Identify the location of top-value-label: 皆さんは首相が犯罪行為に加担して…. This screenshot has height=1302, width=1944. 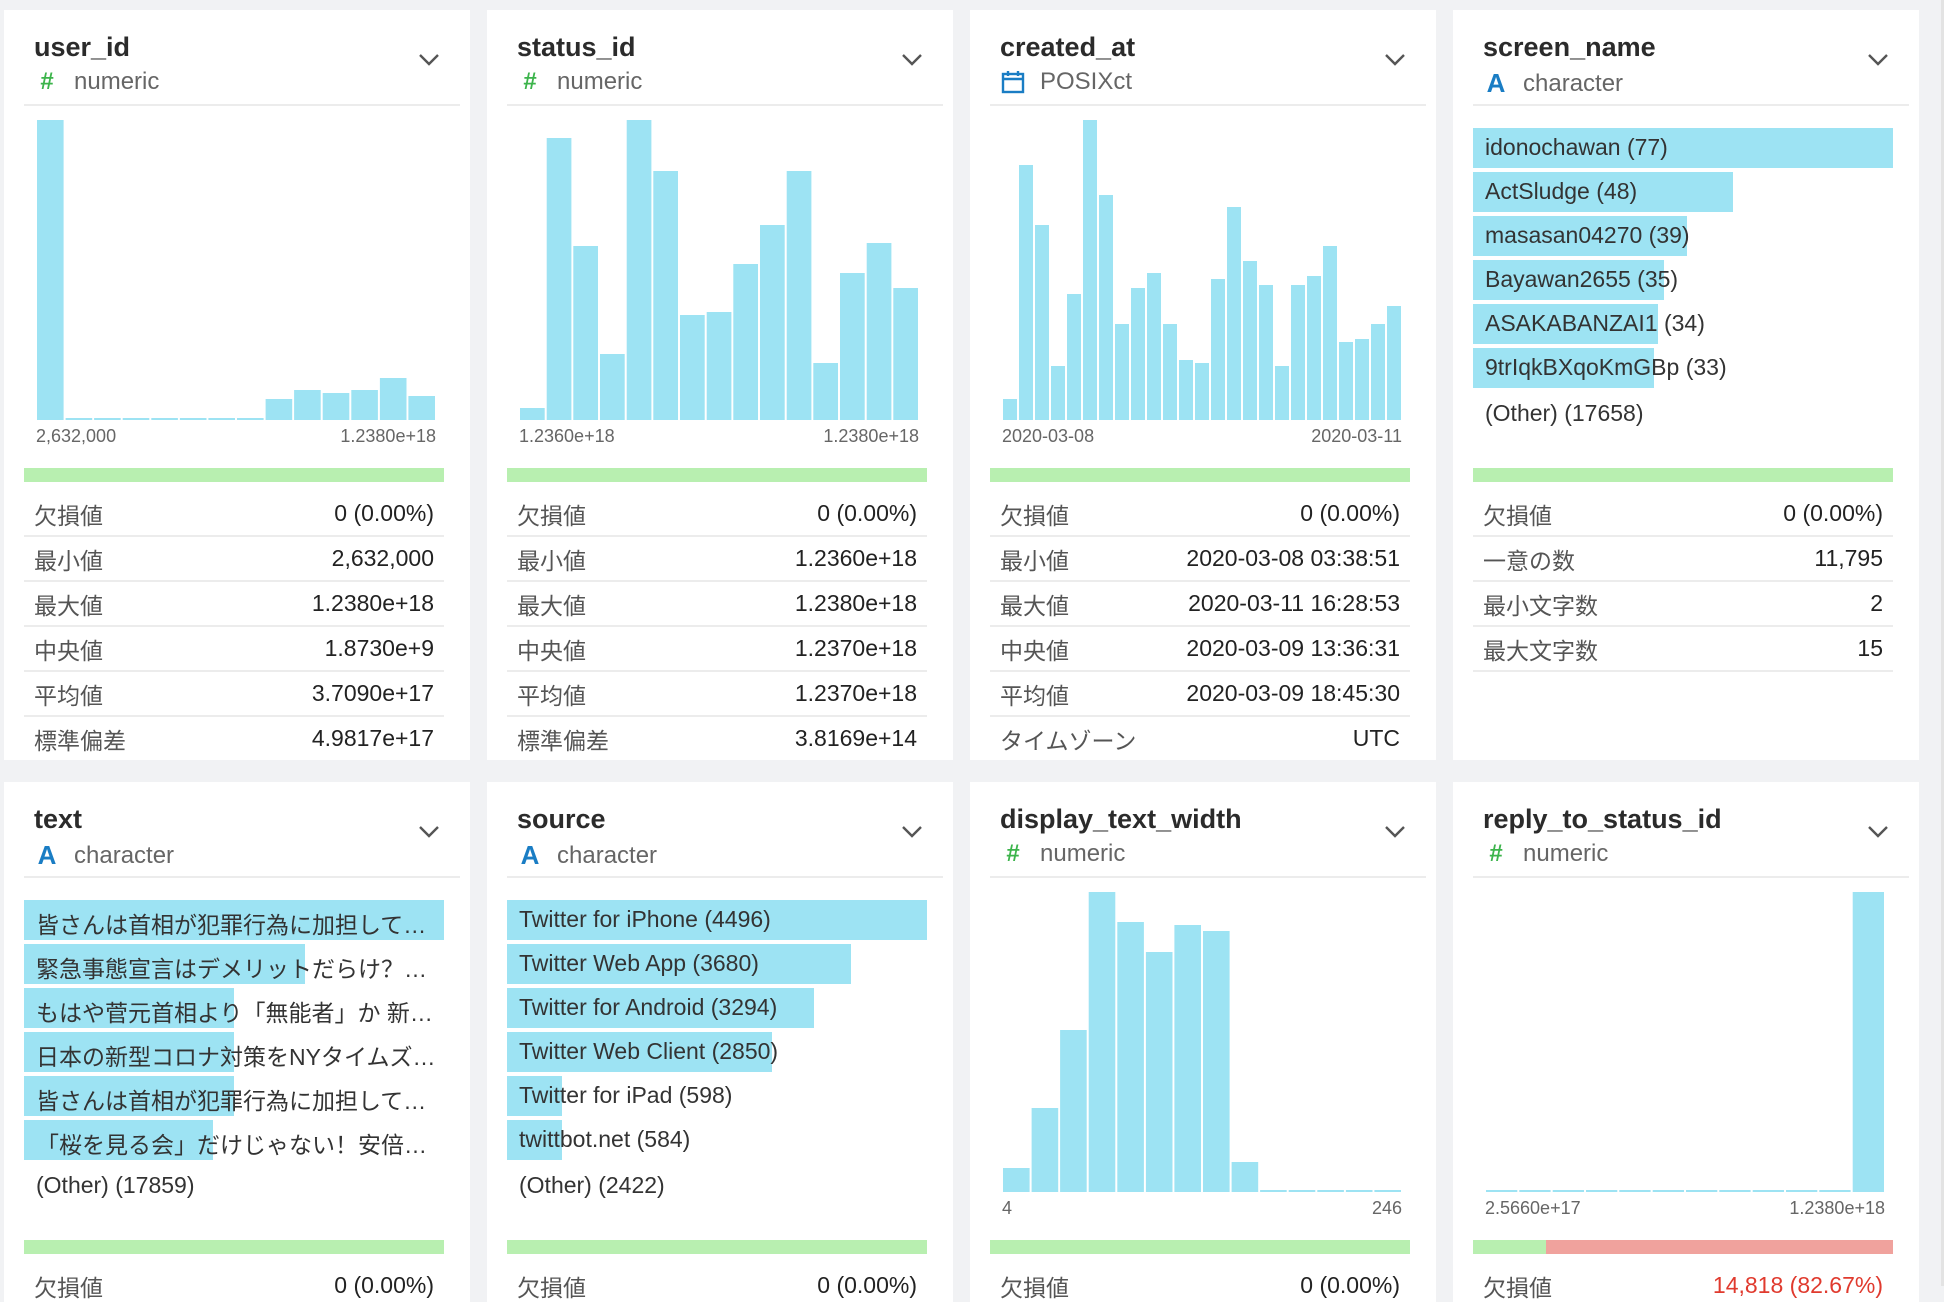
(231, 1099).